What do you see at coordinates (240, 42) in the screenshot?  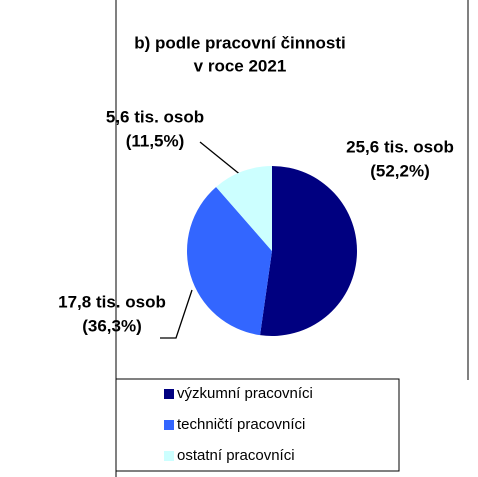 I see `chart-title: b) podle pracovní činnosti` at bounding box center [240, 42].